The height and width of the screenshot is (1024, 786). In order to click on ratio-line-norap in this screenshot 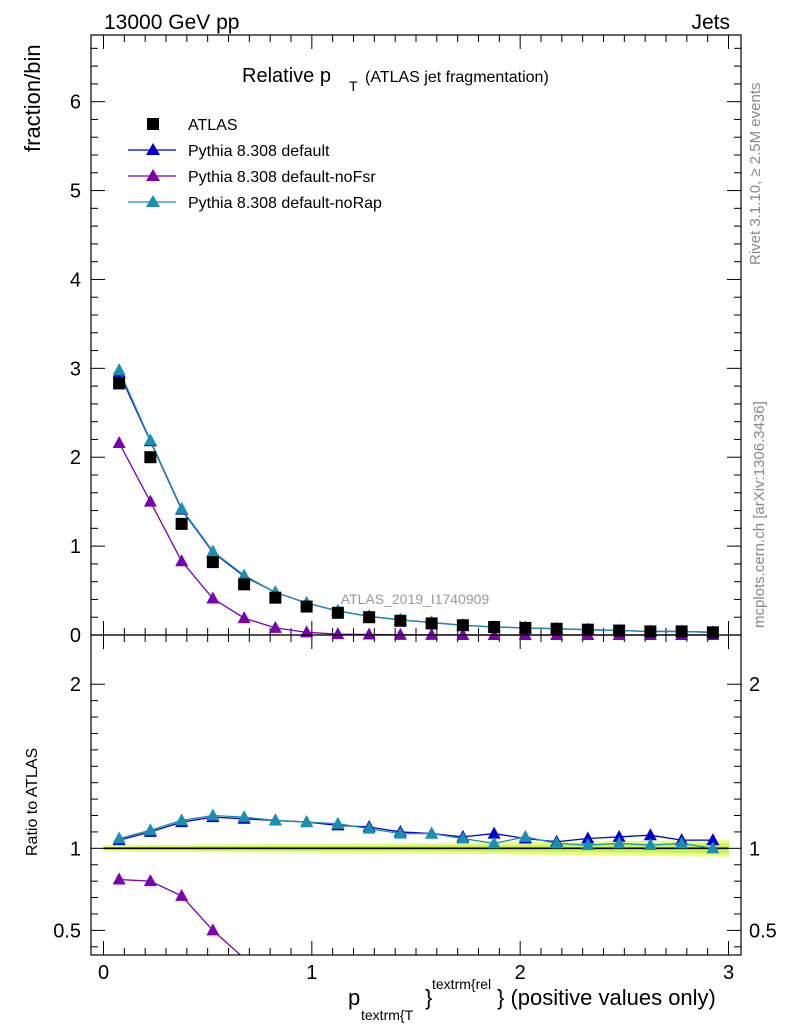, I will do `click(415, 831)`.